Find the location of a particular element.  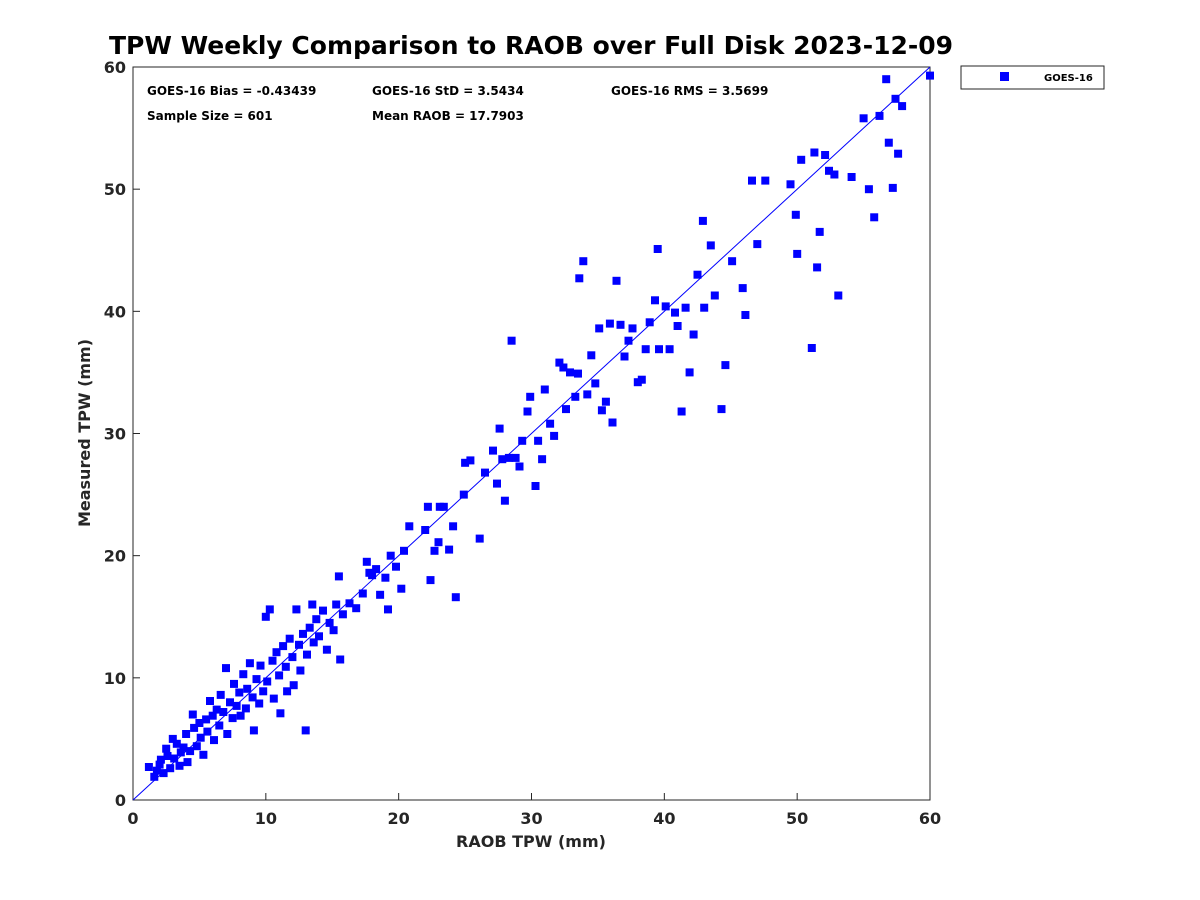

x-tick-label: 30 is located at coordinates (531, 818).